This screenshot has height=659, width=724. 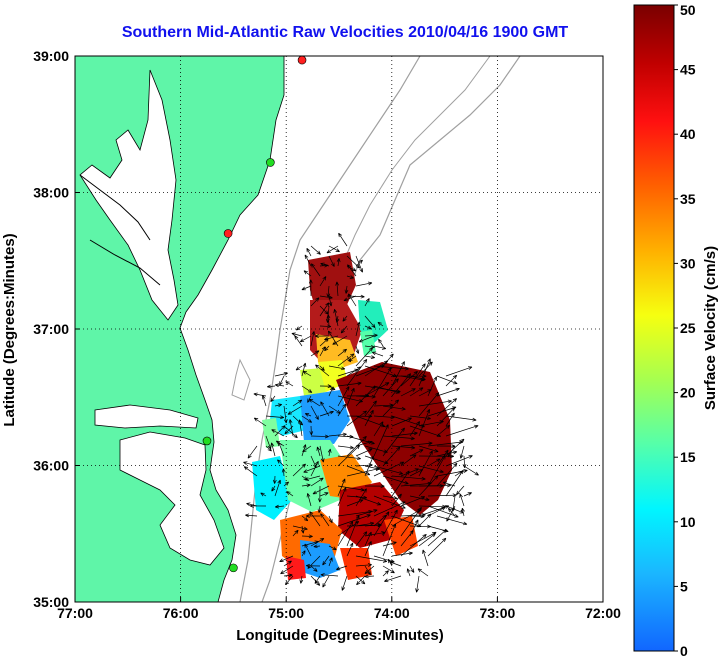 What do you see at coordinates (172, 498) in the screenshot?
I see `pamlico-sound` at bounding box center [172, 498].